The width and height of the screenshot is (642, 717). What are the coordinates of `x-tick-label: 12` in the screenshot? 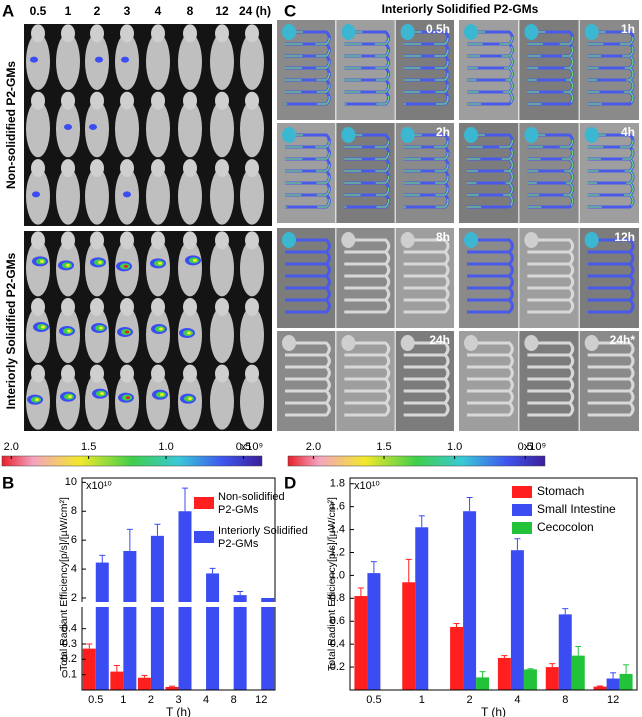 It's located at (613, 700).